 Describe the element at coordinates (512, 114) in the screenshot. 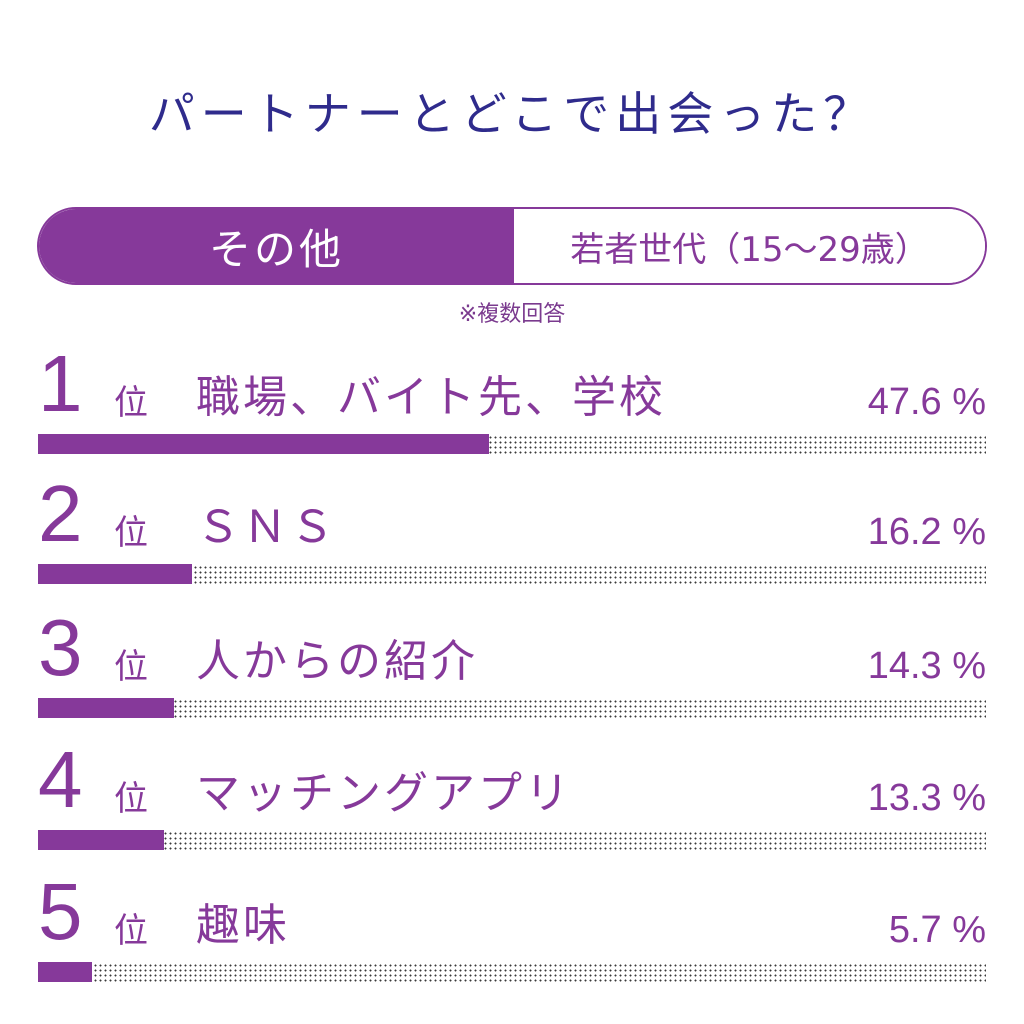

I see `chart-title: パートナーとどこで出会った？` at that location.